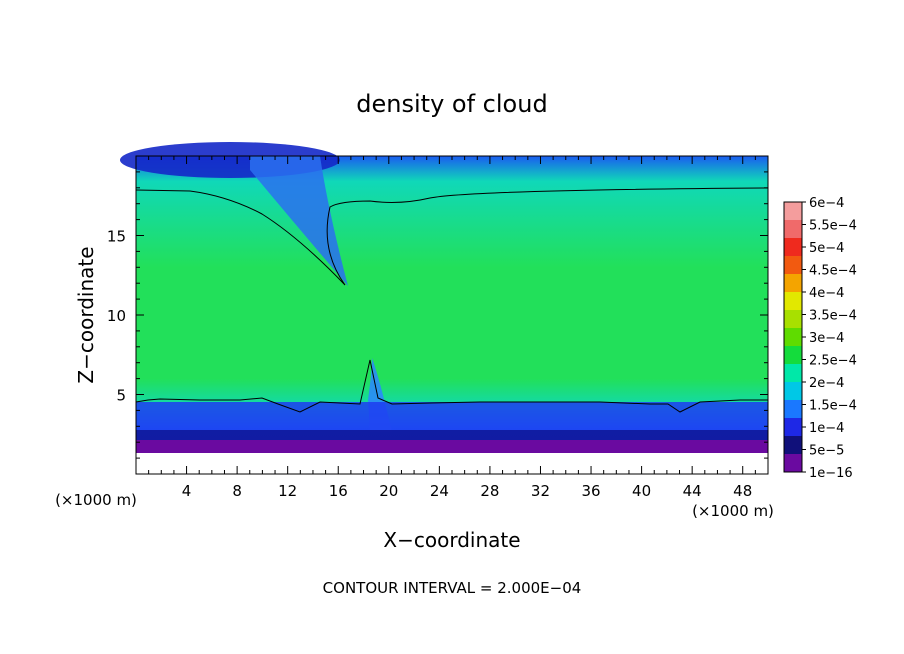 The image size is (904, 654). What do you see at coordinates (451, 104) in the screenshot?
I see `chart-title: density of cloud` at bounding box center [451, 104].